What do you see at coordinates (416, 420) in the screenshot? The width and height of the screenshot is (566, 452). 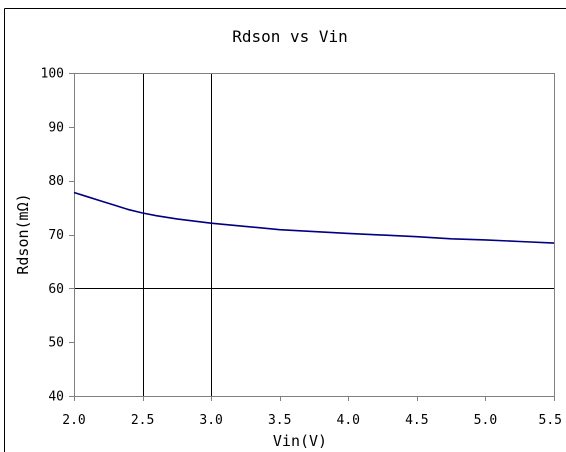 I see `x-tick-label-5: 4.5` at bounding box center [416, 420].